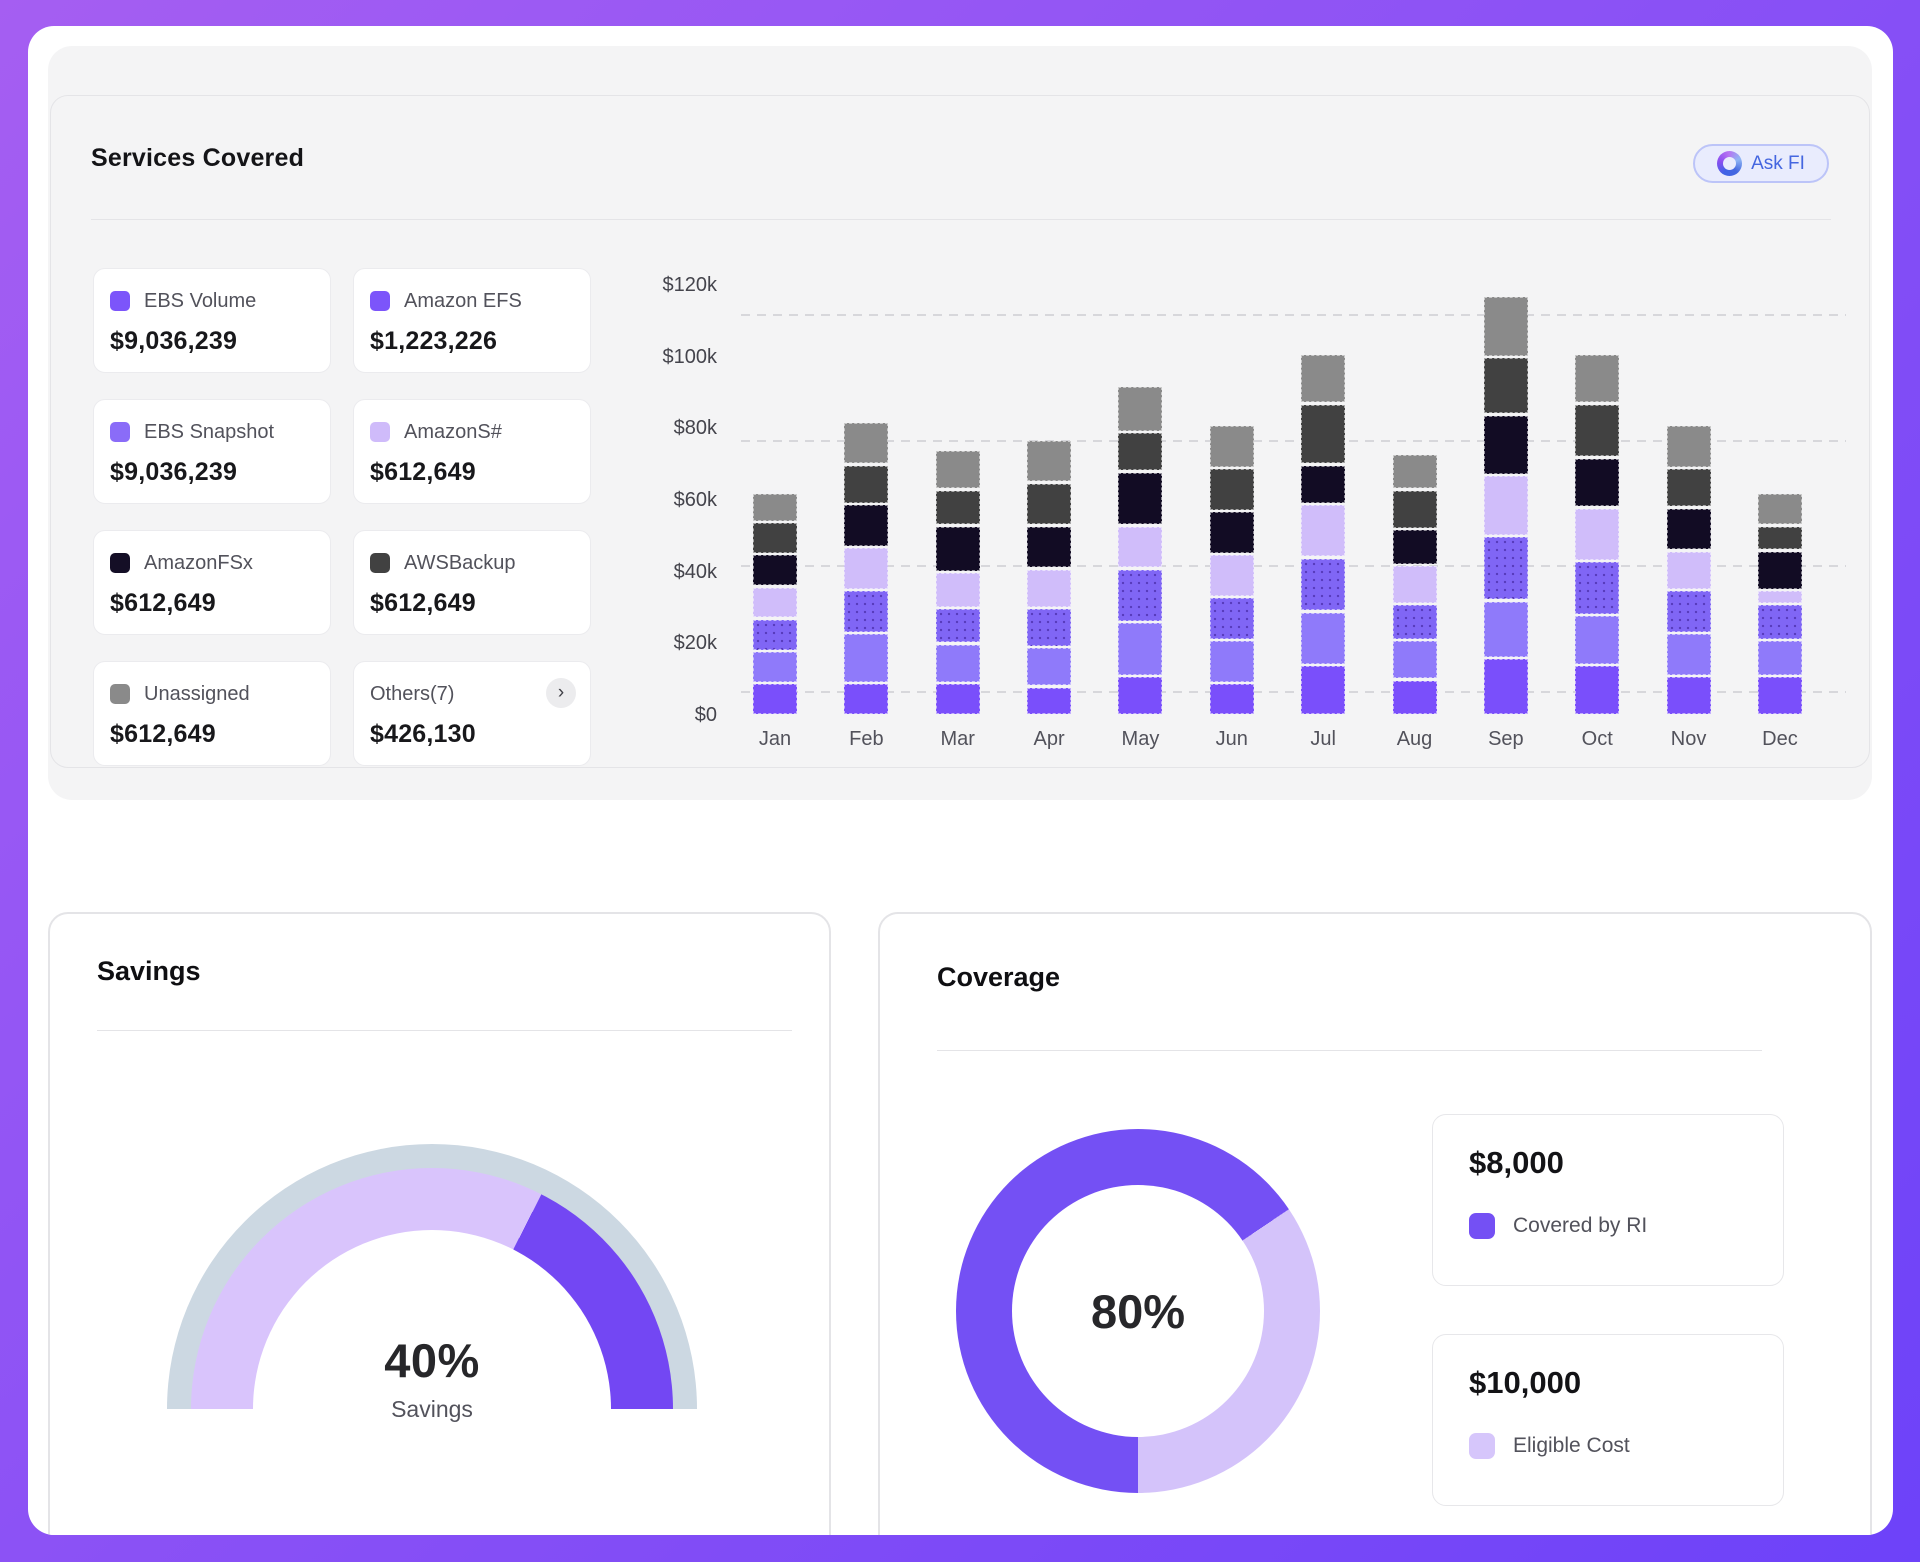 The height and width of the screenshot is (1562, 1920). What do you see at coordinates (561, 693) in the screenshot?
I see `others-expand-chevron-icon: ›` at bounding box center [561, 693].